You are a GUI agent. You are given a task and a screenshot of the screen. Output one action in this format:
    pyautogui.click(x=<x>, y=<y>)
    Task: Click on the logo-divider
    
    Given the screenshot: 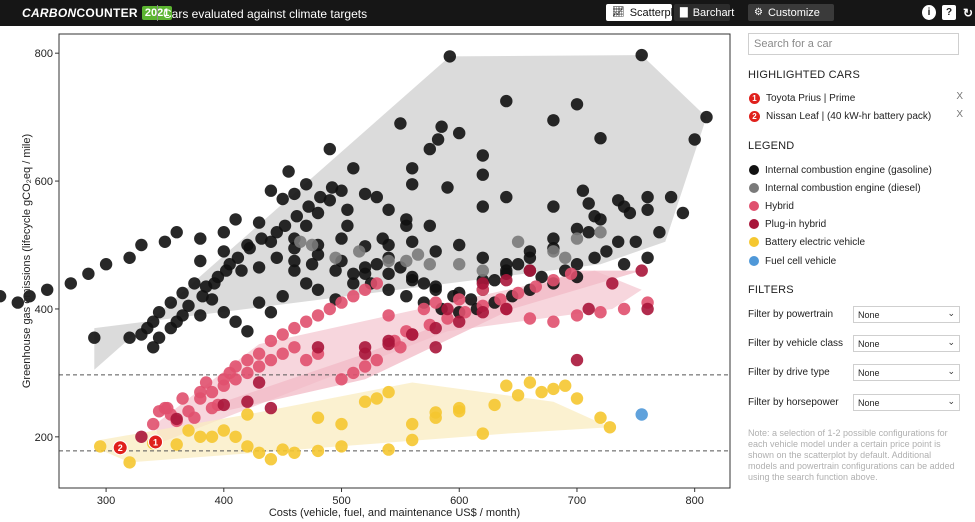 What is the action you would take?
    pyautogui.click(x=157, y=13)
    